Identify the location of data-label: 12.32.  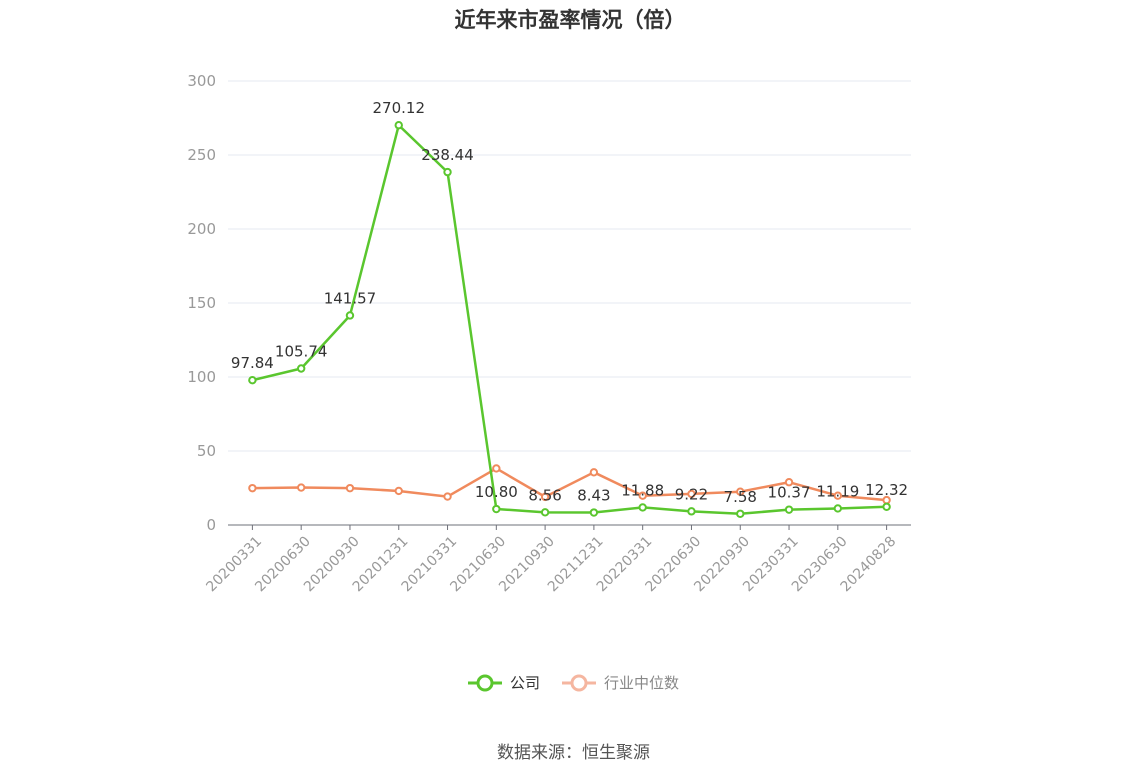
(886, 490).